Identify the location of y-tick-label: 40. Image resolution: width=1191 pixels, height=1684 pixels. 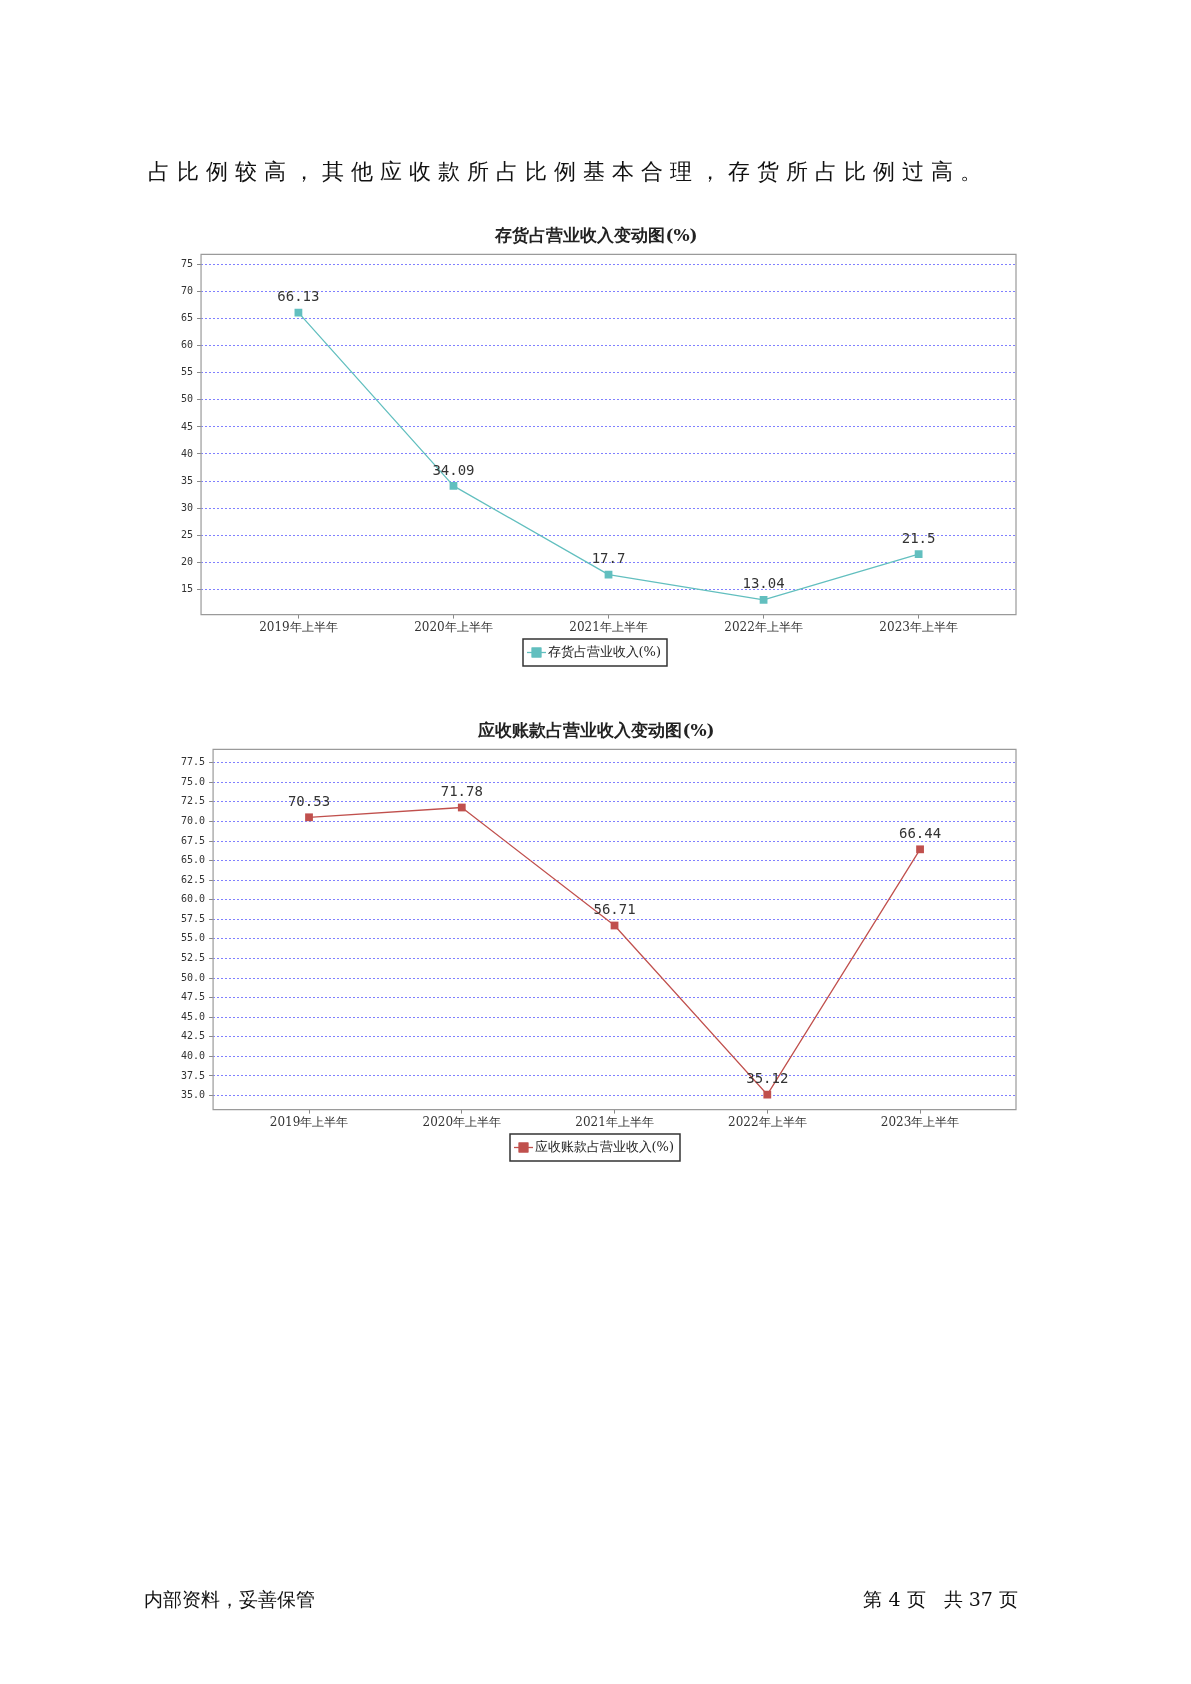
(187, 453).